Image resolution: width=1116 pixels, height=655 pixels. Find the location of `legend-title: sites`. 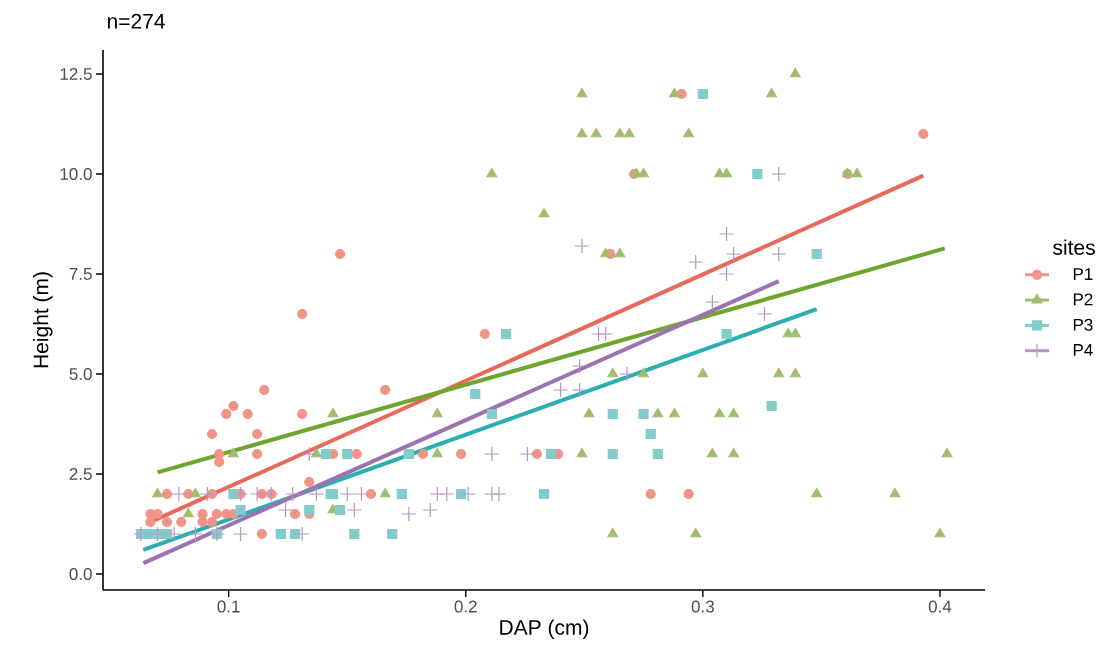

legend-title: sites is located at coordinates (1074, 247).